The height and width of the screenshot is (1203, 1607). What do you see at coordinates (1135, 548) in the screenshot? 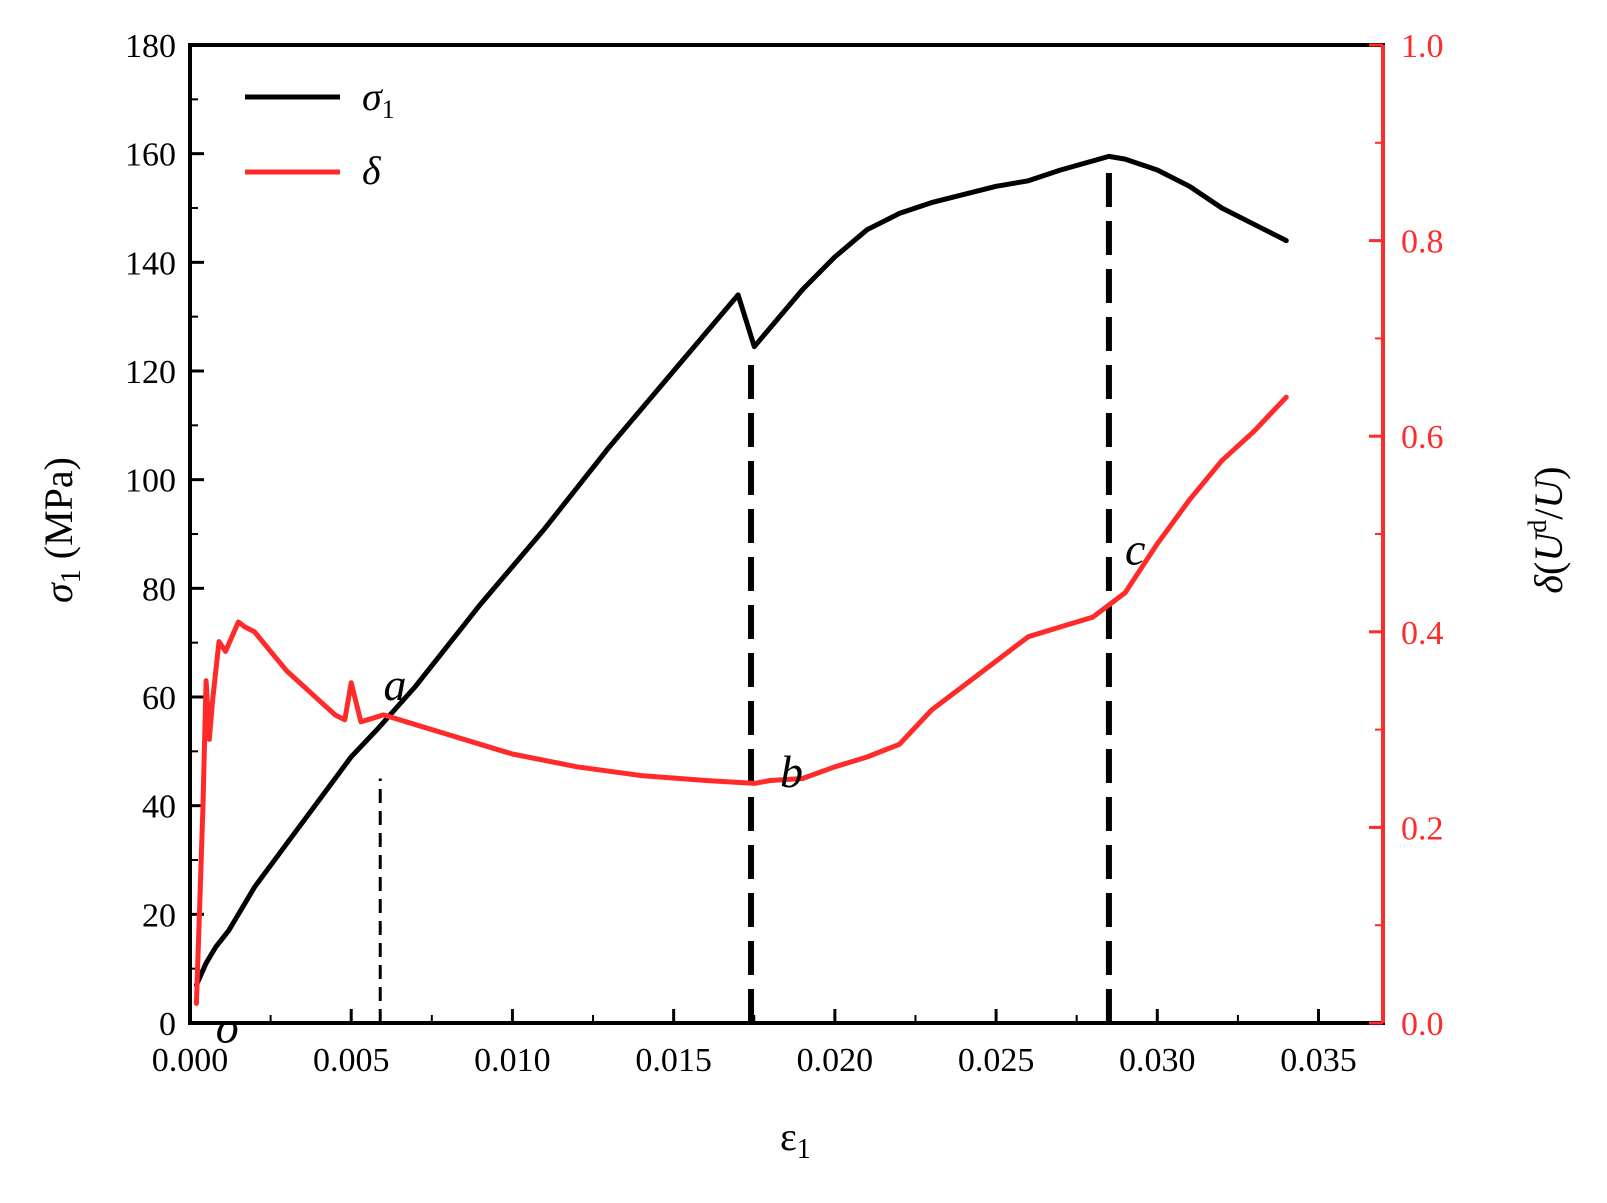
I see `annotation-c: c` at bounding box center [1135, 548].